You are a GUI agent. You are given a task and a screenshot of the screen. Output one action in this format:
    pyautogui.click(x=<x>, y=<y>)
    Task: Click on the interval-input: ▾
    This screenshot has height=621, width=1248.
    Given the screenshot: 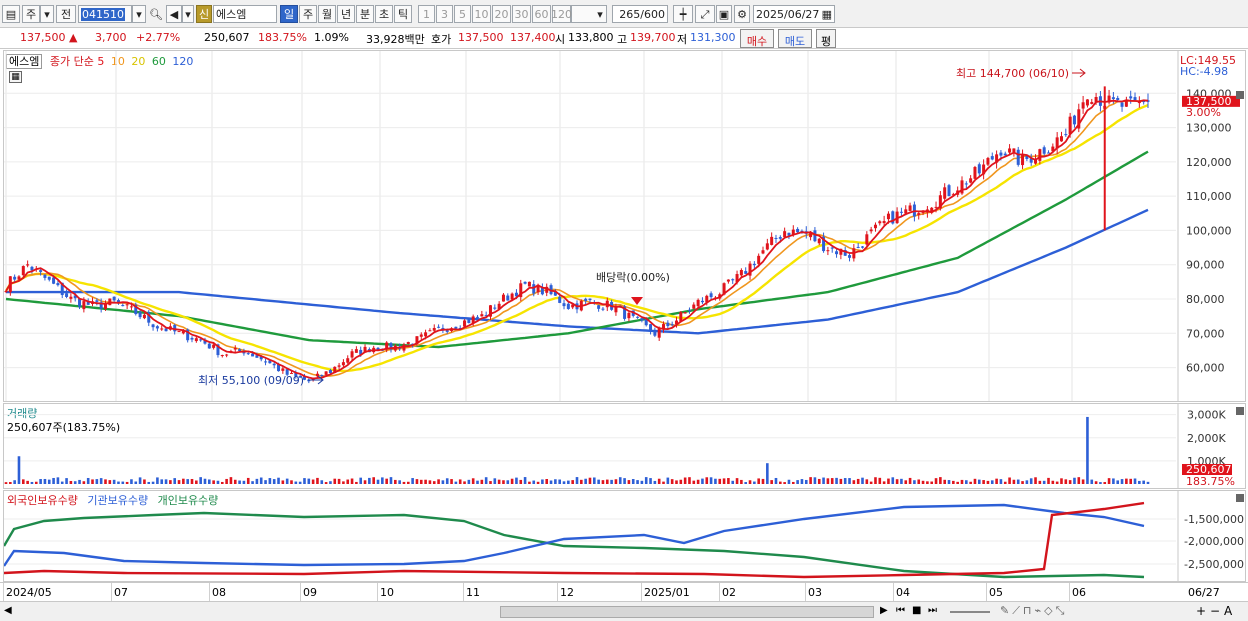 What is the action you would take?
    pyautogui.click(x=589, y=14)
    